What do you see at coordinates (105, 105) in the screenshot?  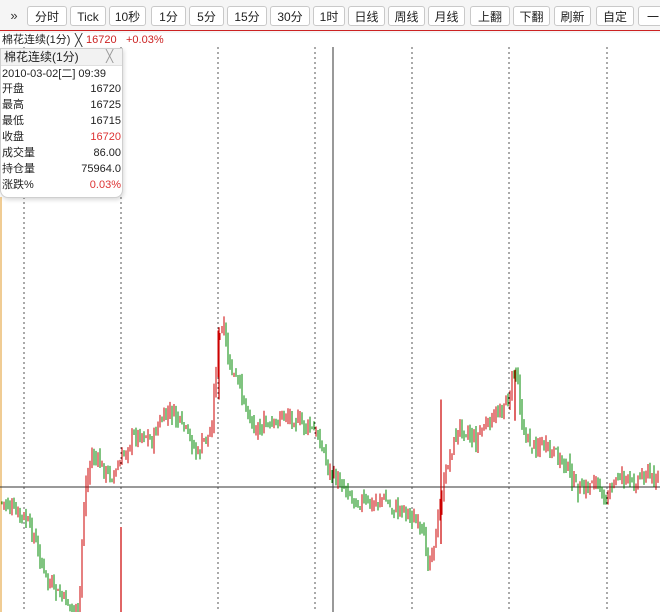 I see `popup-value: 16725` at bounding box center [105, 105].